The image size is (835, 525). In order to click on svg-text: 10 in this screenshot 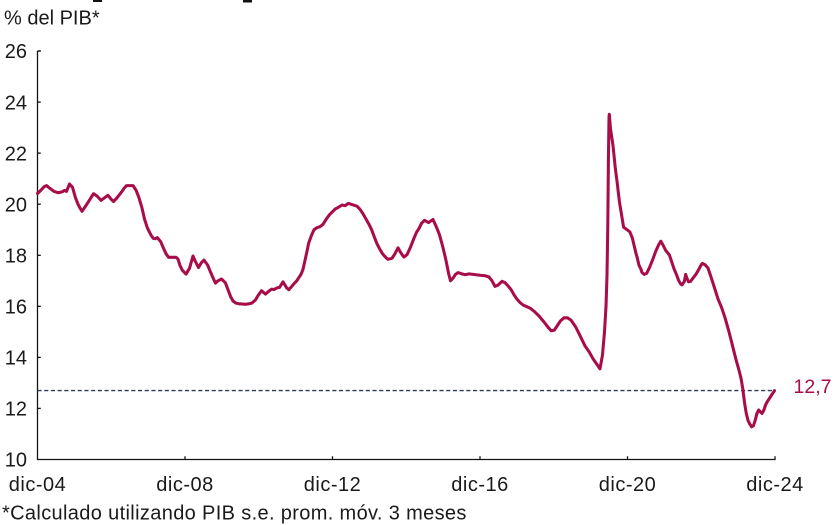, I will do `click(16, 461)`.